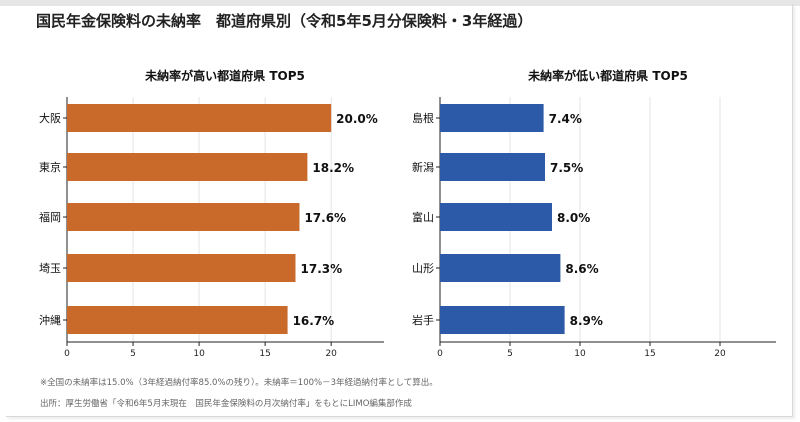 This screenshot has height=422, width=800. I want to click on low-x-tick-label: 0, so click(440, 354).